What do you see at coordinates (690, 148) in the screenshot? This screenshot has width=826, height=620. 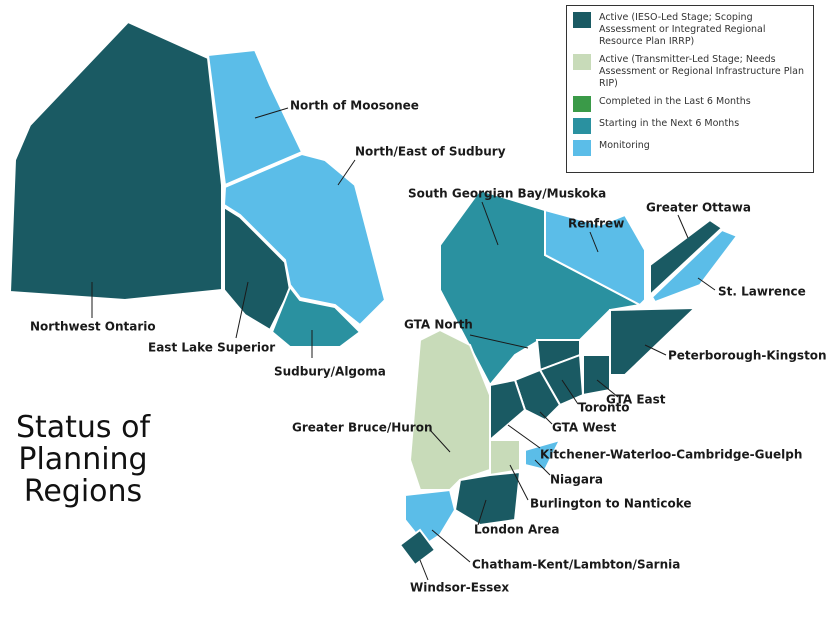 I see `legend-item: Monitoring` at bounding box center [690, 148].